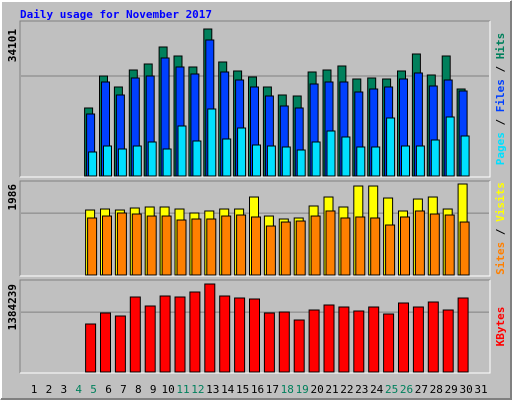 Image resolution: width=512 pixels, height=400 pixels. What do you see at coordinates (138, 389) in the screenshot?
I see `x-tick-label: 8` at bounding box center [138, 389].